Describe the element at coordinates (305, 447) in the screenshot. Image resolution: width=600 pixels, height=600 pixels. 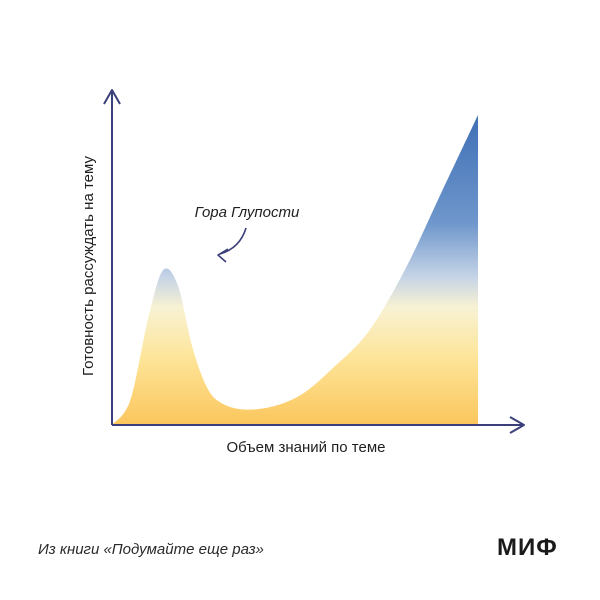
I see `x-axis-label: Объем знаний по теме` at that location.